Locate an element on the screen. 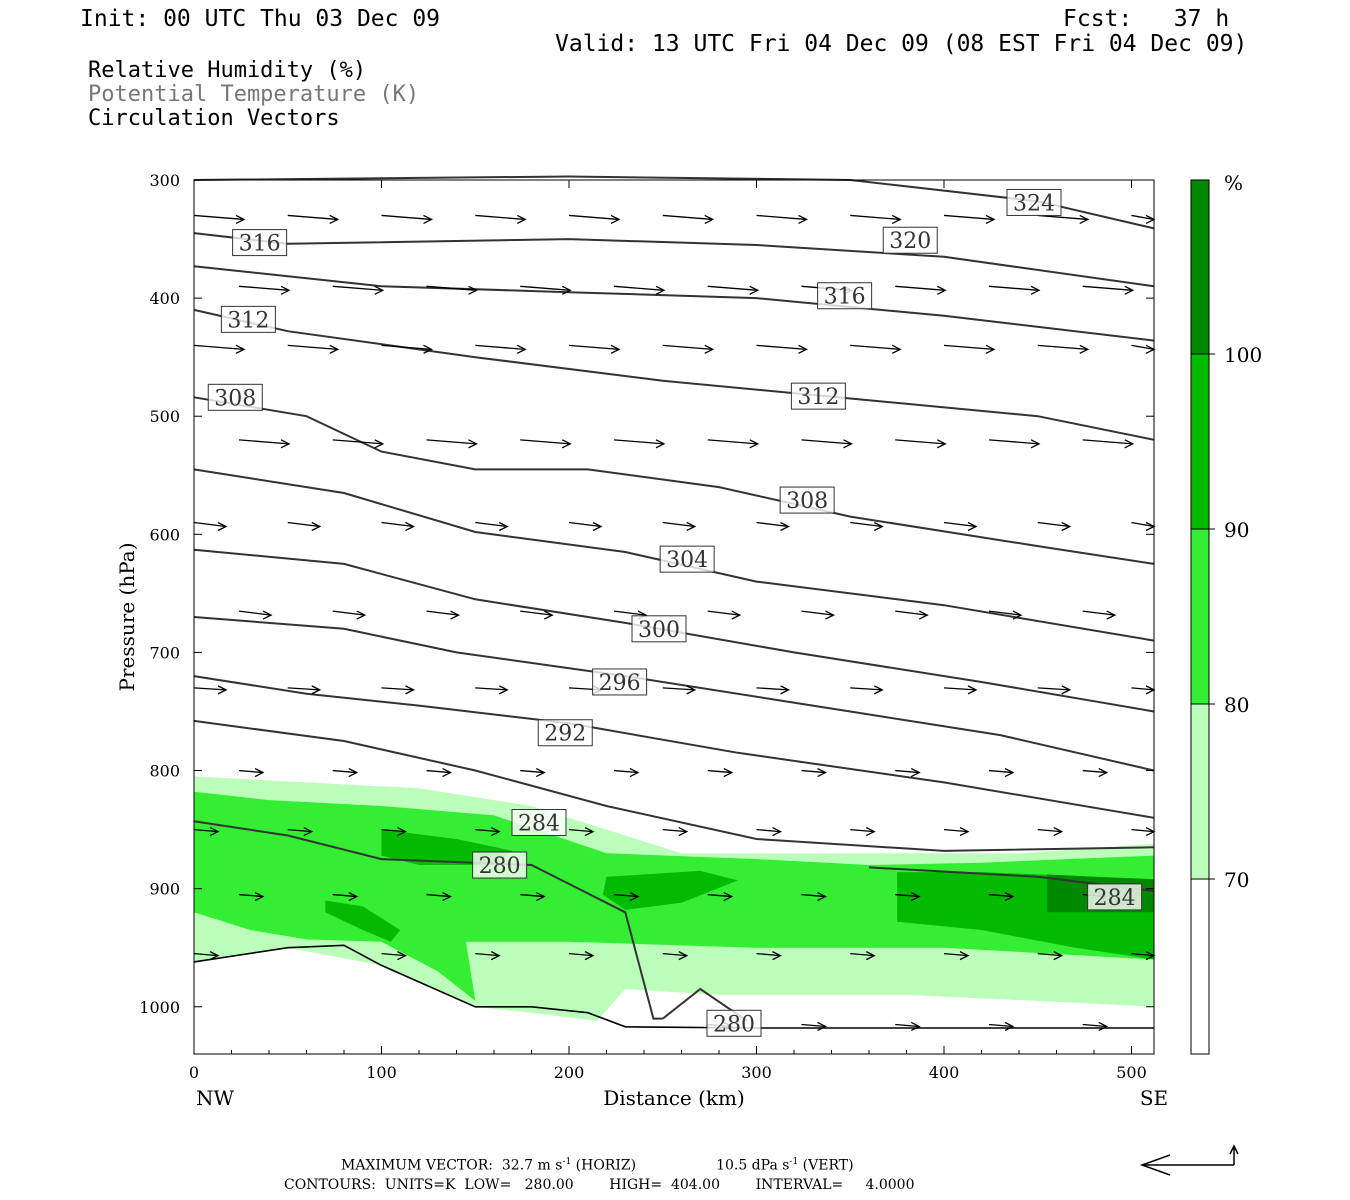 The height and width of the screenshot is (1200, 1350). isentrope-label-text: 280 is located at coordinates (734, 1024).